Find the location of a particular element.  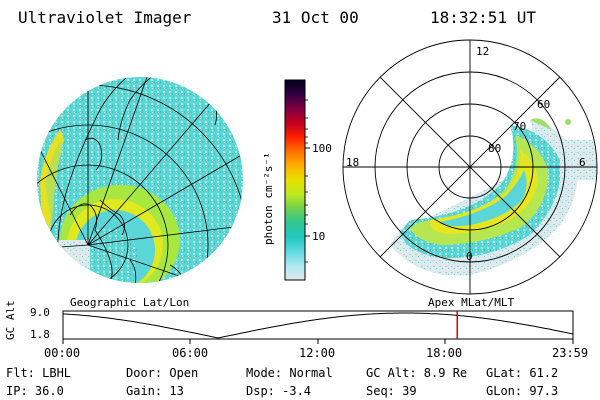

mlt-label-0: 0 is located at coordinates (469, 256).